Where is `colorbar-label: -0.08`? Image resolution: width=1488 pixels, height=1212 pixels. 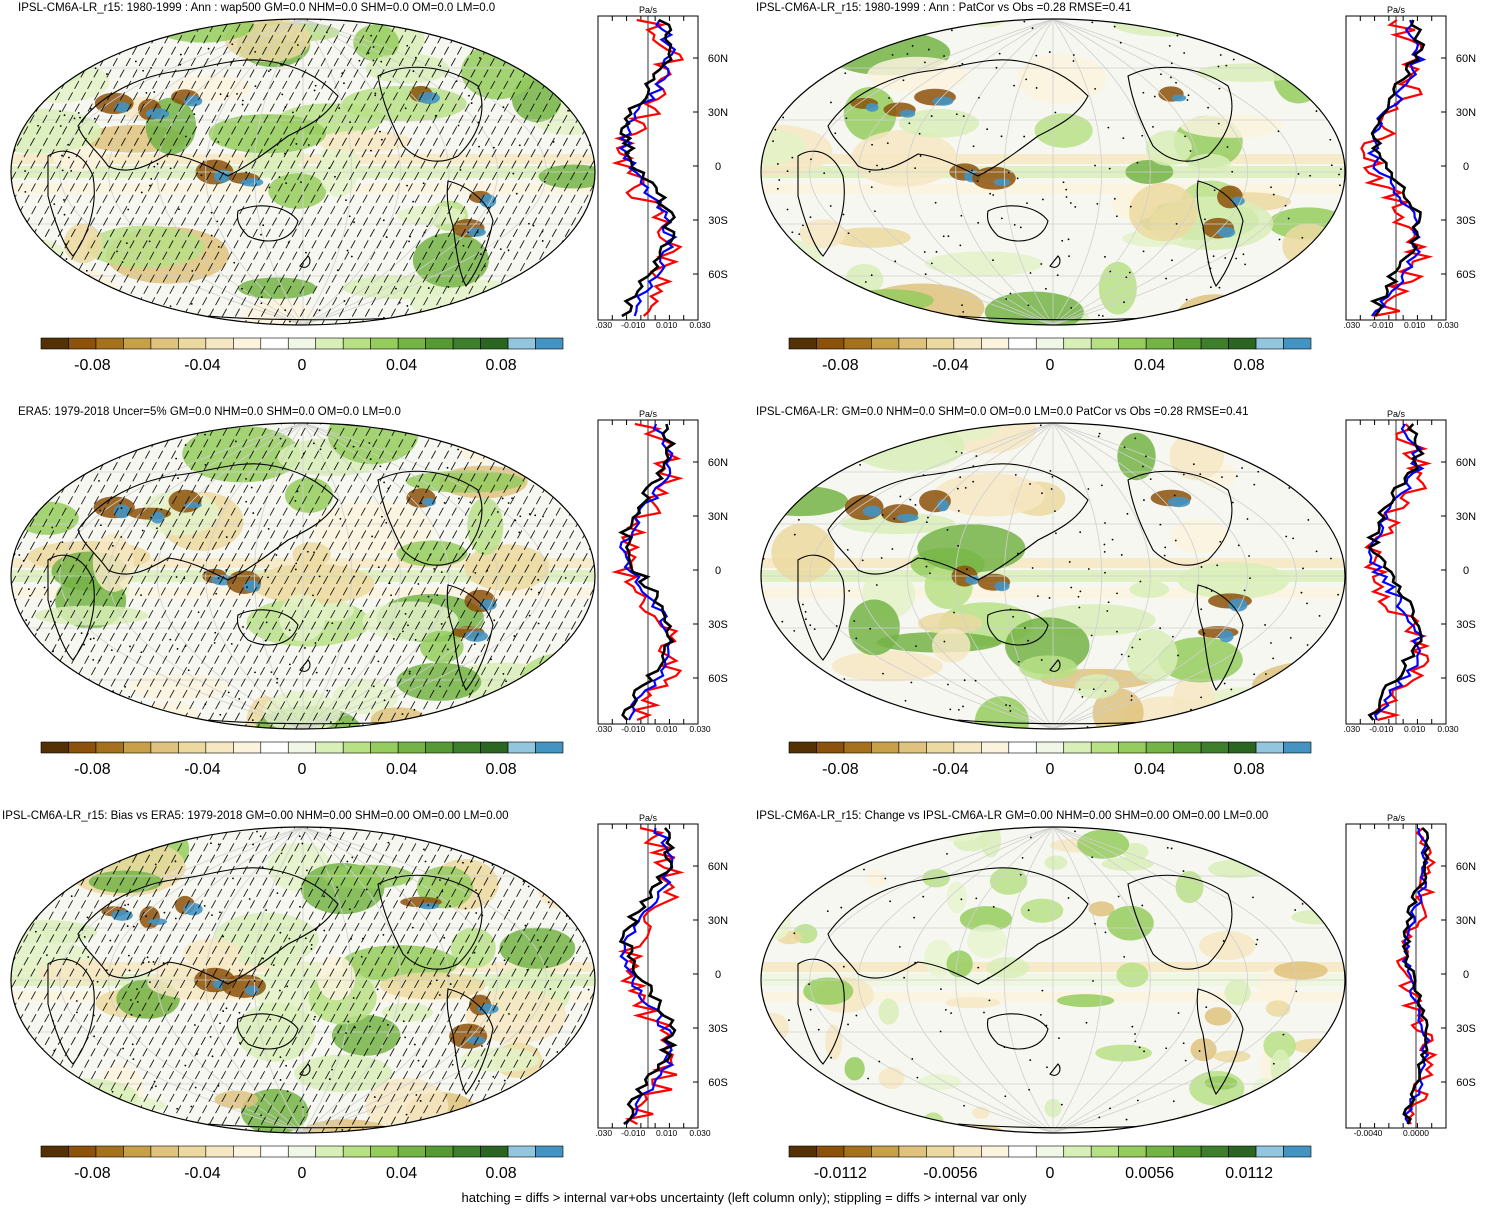 colorbar-label: -0.08 is located at coordinates (92, 1173).